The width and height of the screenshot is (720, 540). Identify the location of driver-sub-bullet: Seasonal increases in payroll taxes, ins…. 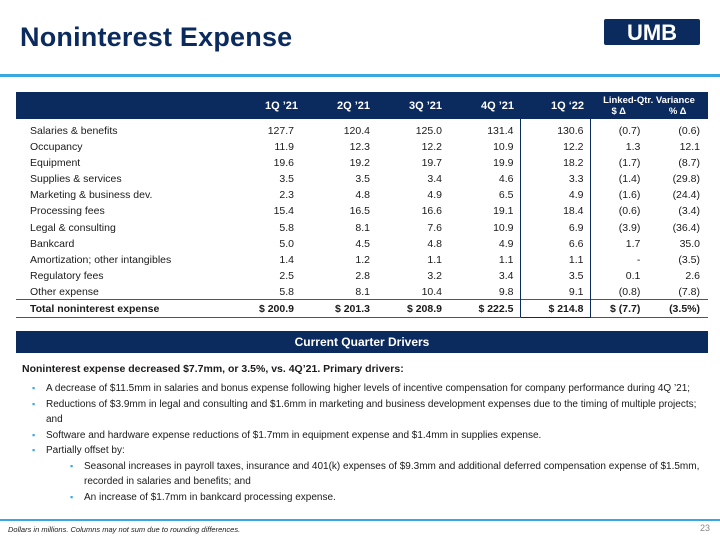
(368, 474).